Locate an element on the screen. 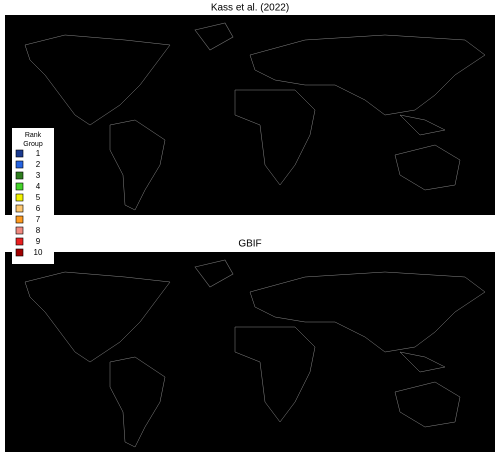 This screenshot has width=500, height=455. legend-label: 10 is located at coordinates (38, 252).